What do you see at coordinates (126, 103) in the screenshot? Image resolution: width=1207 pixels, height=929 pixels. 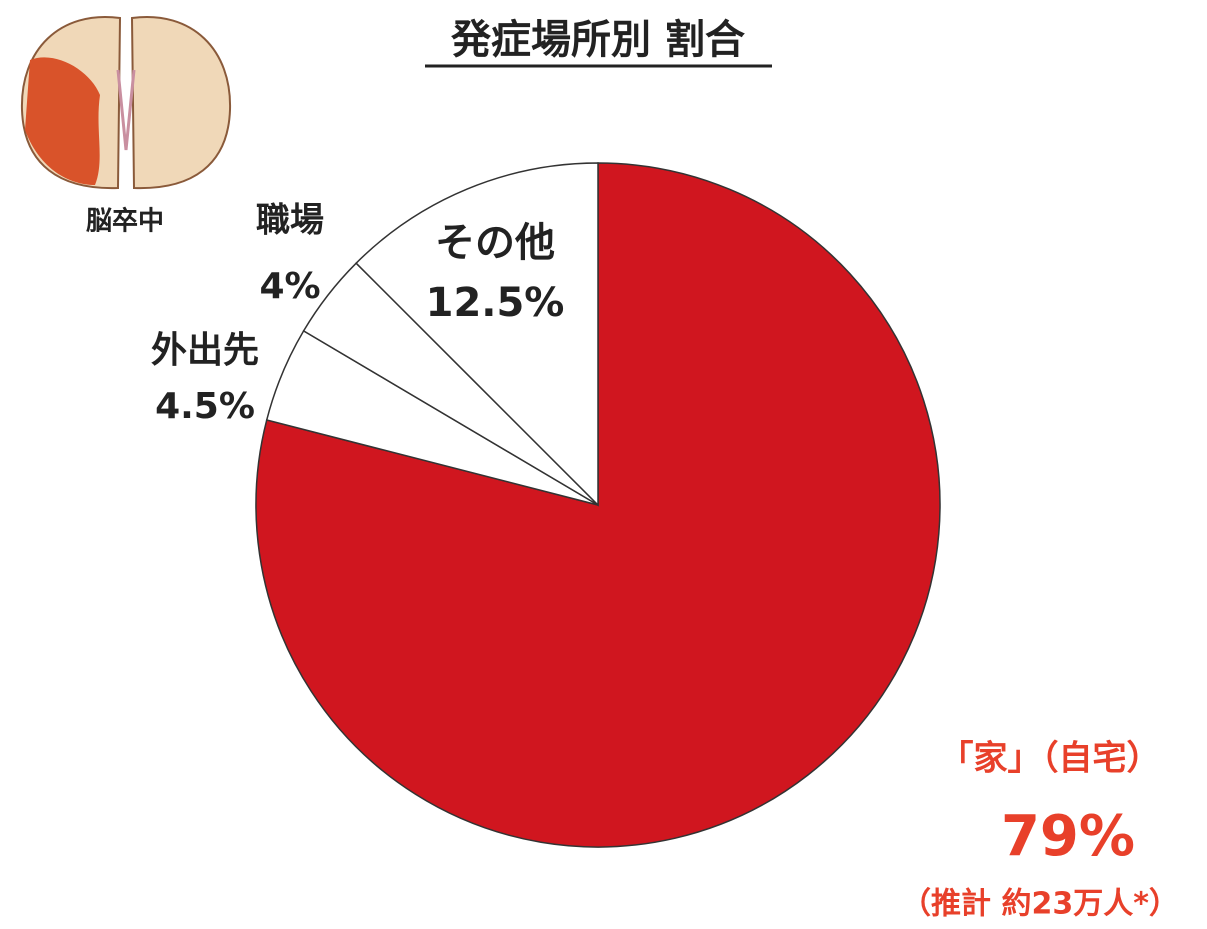 I see `brain-icon` at bounding box center [126, 103].